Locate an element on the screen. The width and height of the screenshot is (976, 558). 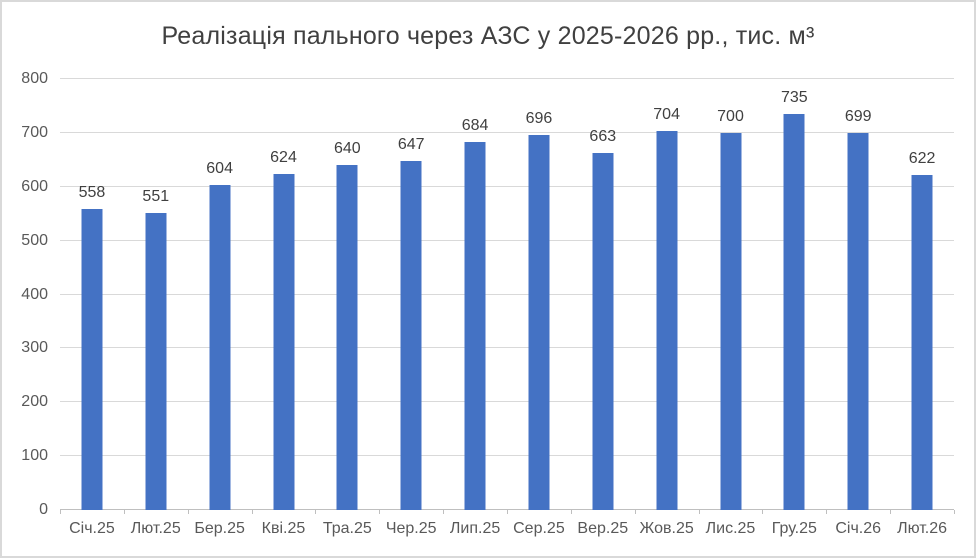
bar-value-label: 640 is located at coordinates (347, 149).